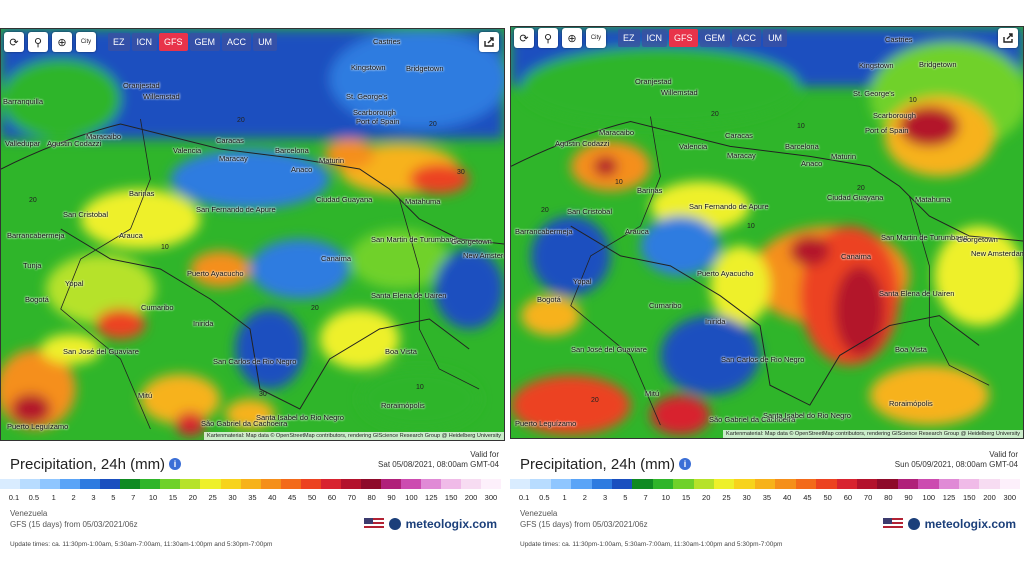  Describe the element at coordinates (874, 93) in the screenshot. I see `city-label: St. George's` at that location.